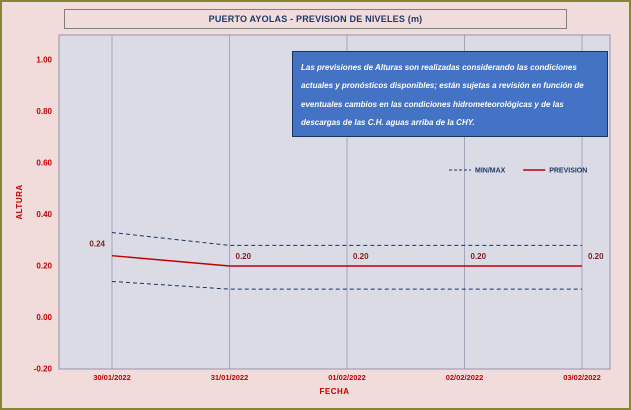  I want to click on x-tick-label: 01/02/2022, so click(347, 377).